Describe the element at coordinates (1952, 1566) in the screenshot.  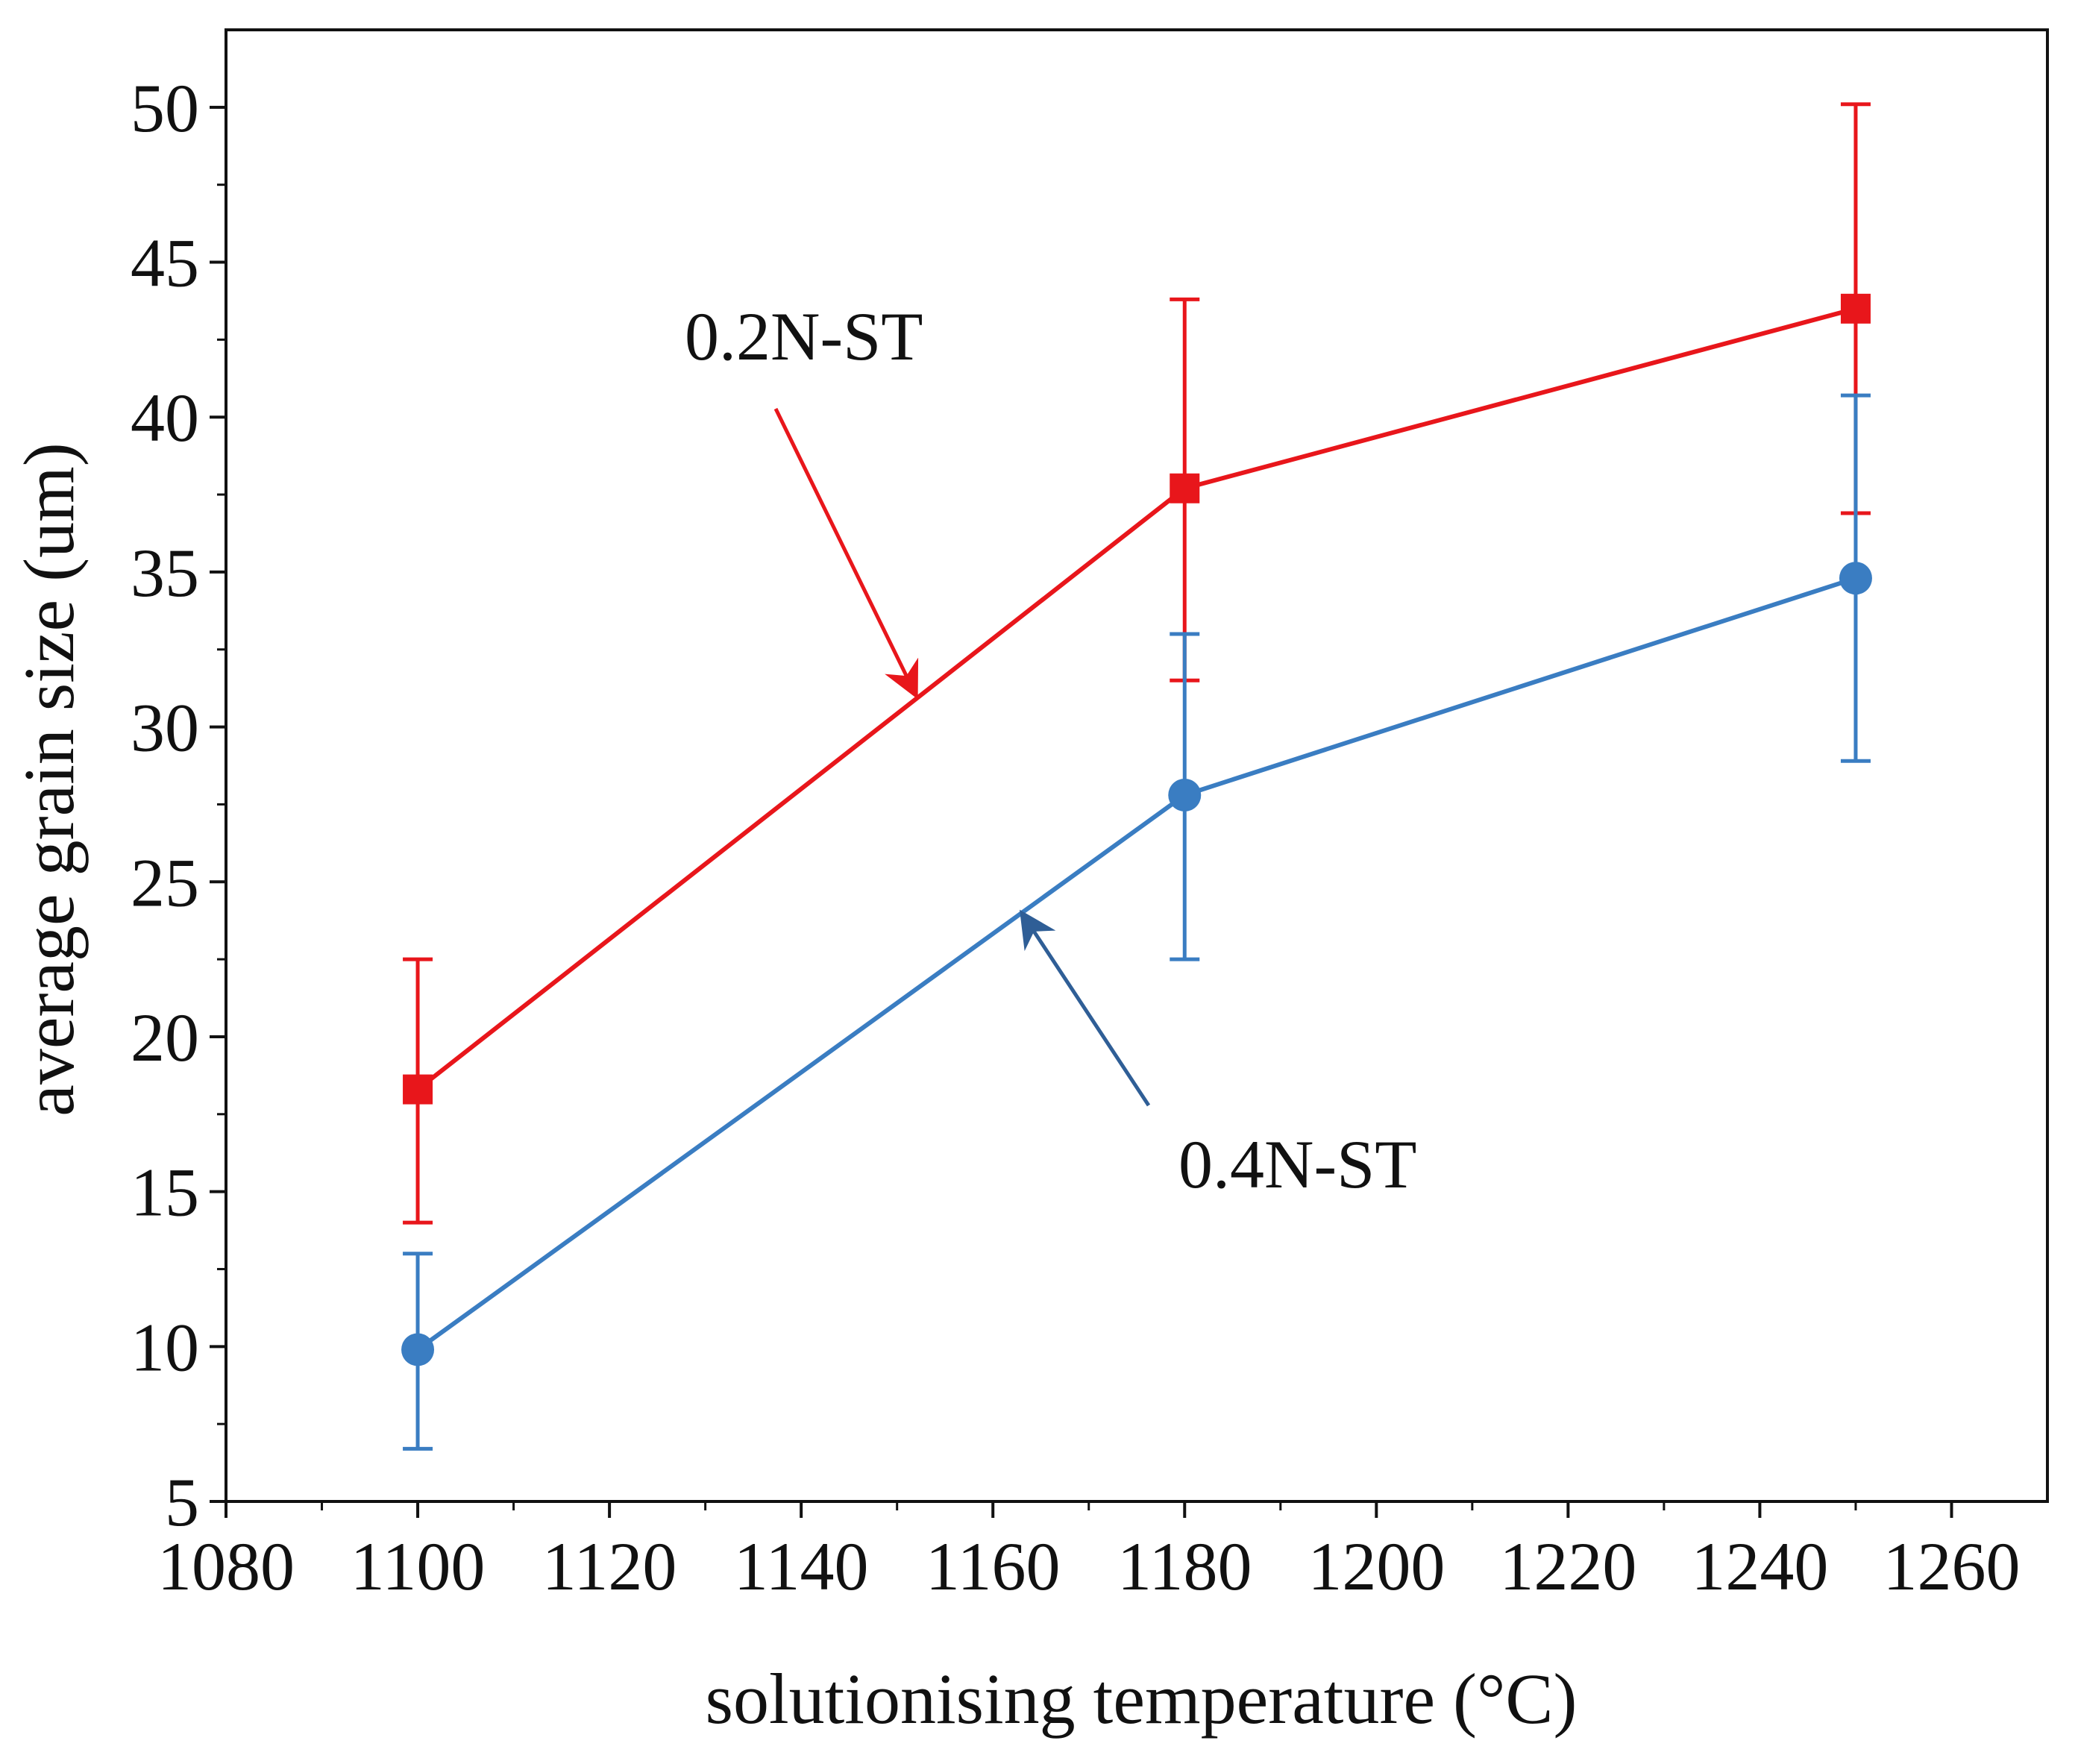
I see `x-tick-label: 1260` at that location.